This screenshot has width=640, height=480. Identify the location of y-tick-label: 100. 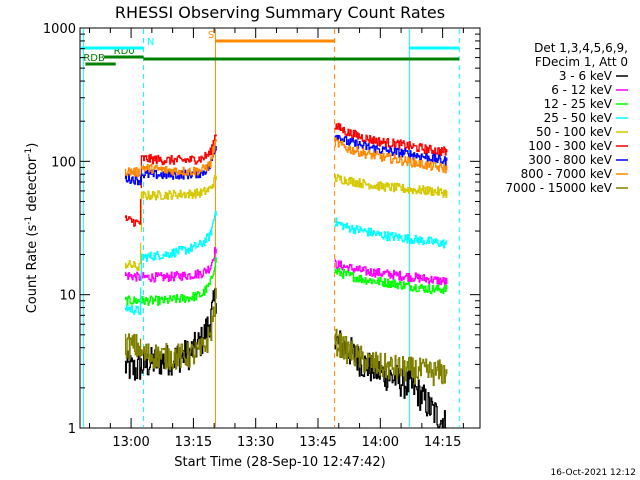
(63, 162).